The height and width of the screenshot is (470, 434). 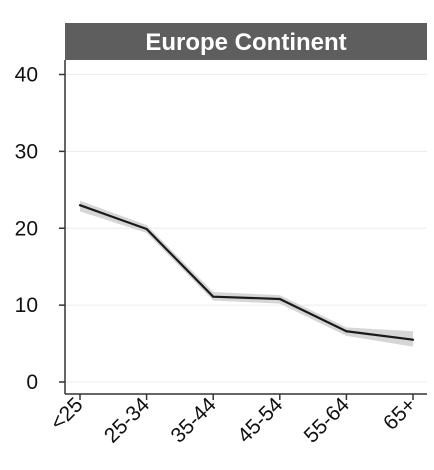 I want to click on y-tick-label-40: 40, so click(x=26, y=75).